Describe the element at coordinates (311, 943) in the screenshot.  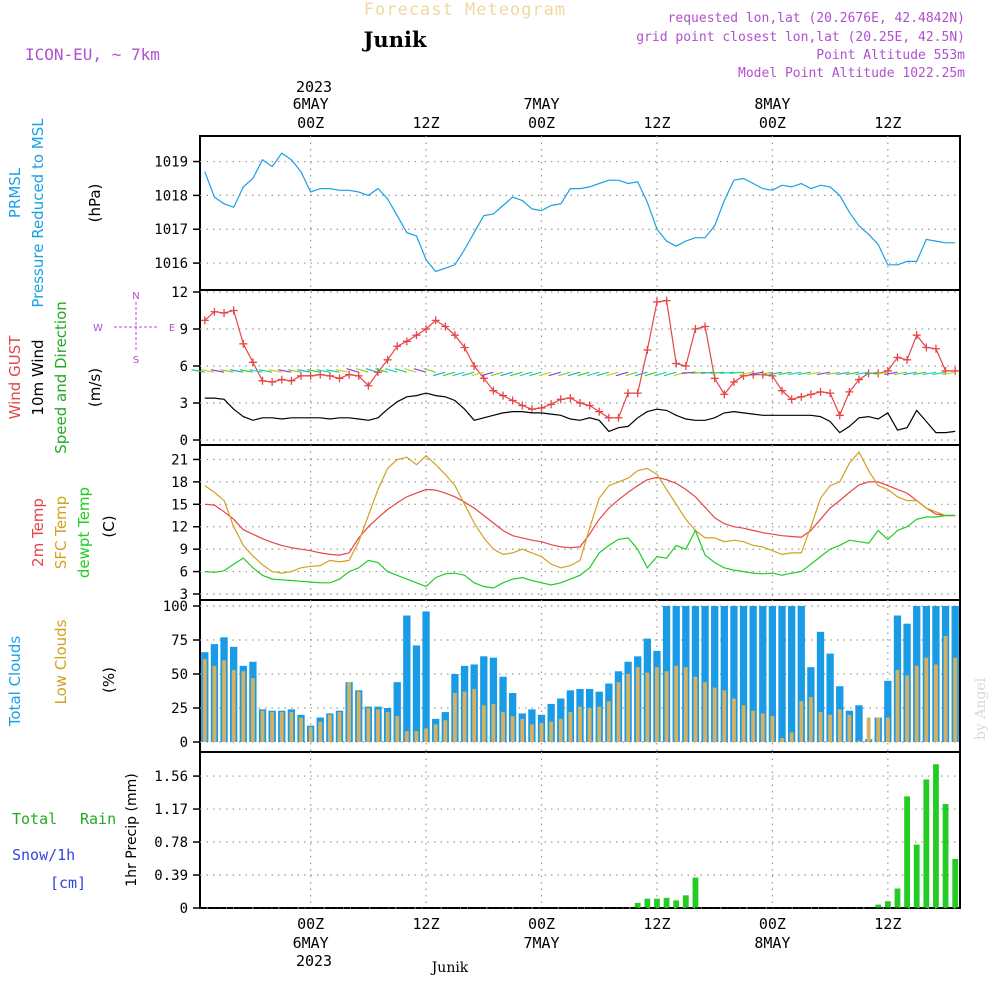
I see `bottom-date-label: 6MAY` at that location.